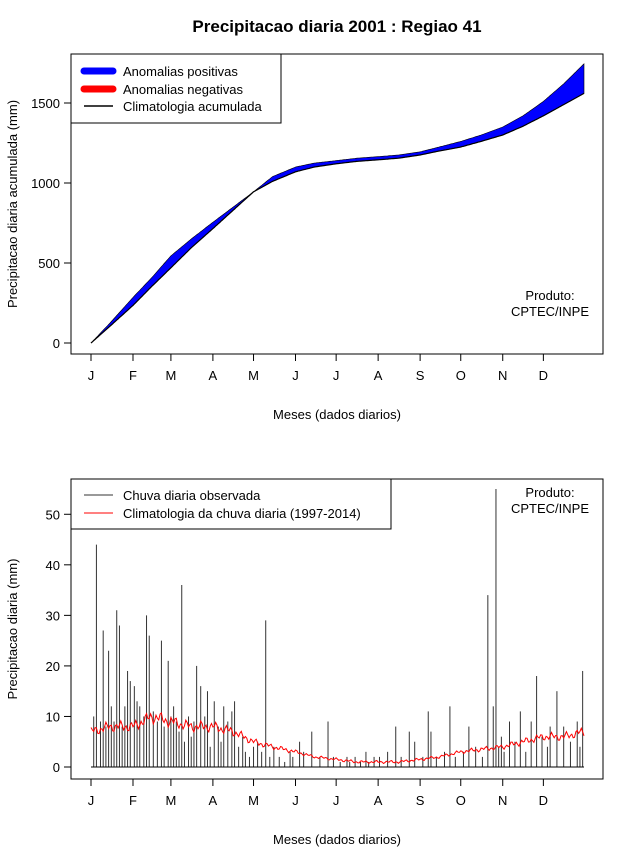  I want to click on bottom-y-tick-label: 10, so click(53, 716).